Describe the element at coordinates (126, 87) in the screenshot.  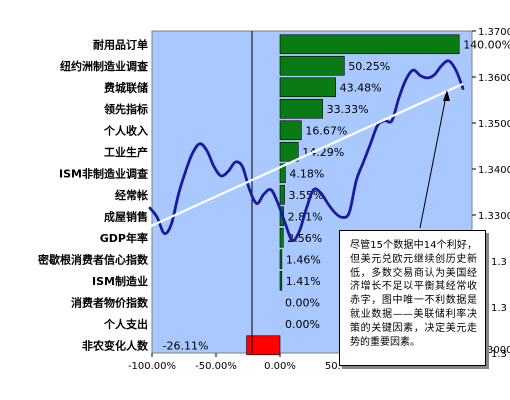
I see `category-label: 费城联储` at that location.